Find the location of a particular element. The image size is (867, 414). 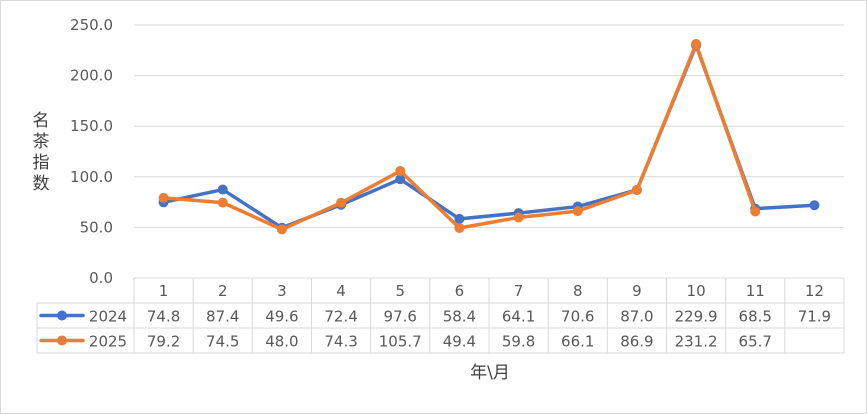

data-table-value: 65.7 is located at coordinates (755, 342).